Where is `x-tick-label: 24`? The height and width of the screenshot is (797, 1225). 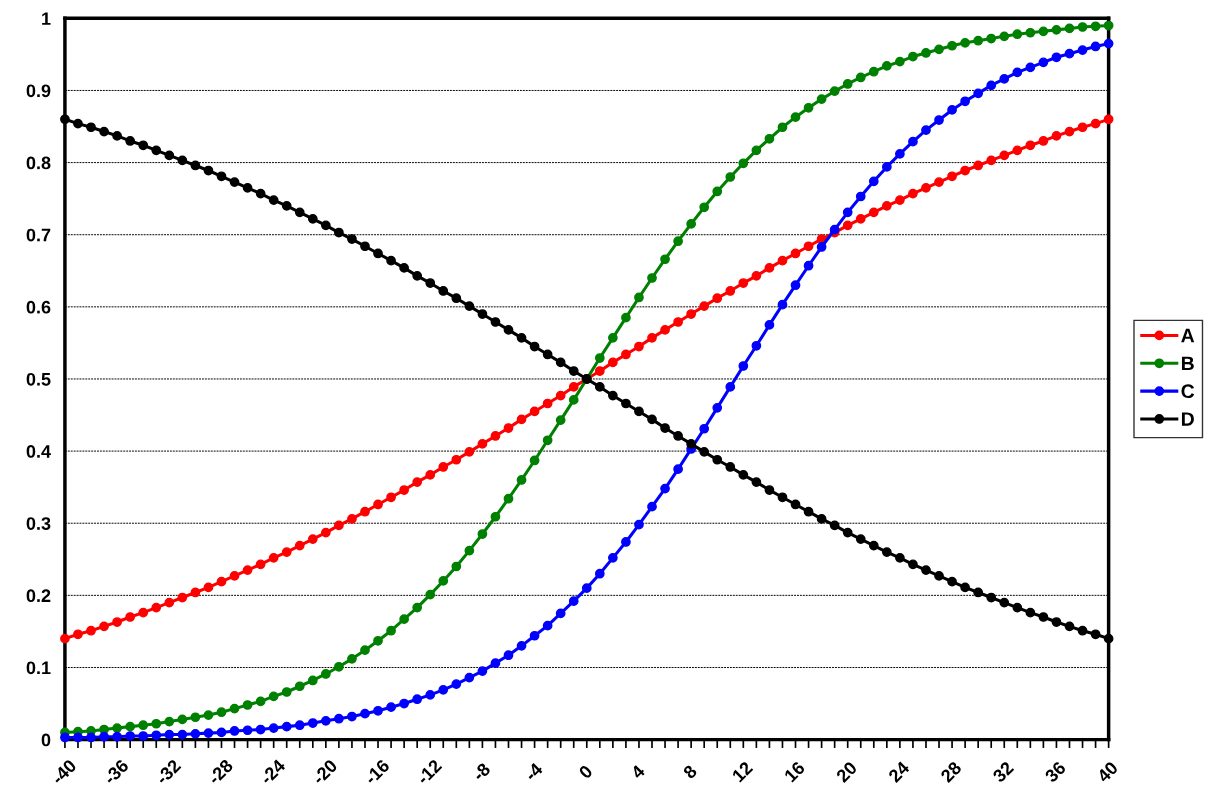
x-tick-label: 24 is located at coordinates (899, 771).